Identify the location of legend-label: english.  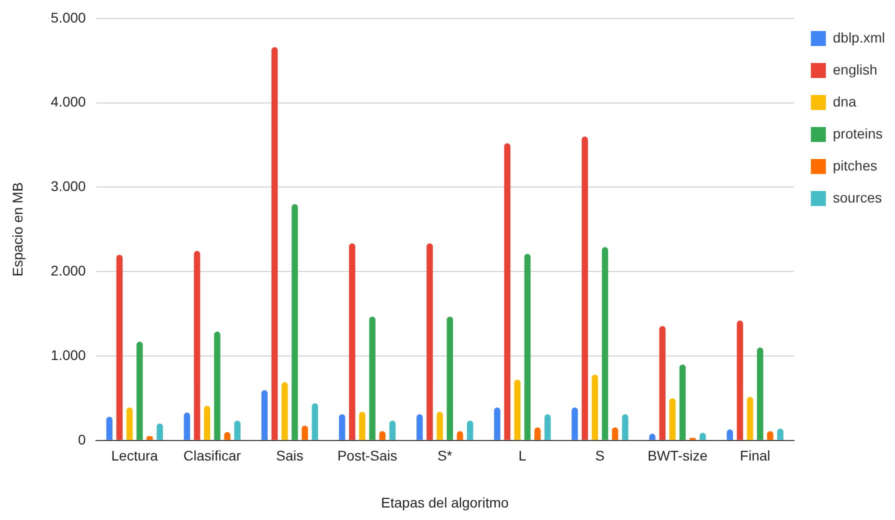
(855, 69).